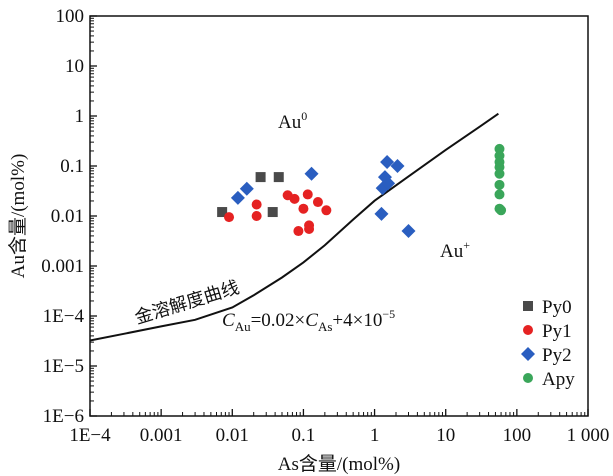  What do you see at coordinates (74, 66) in the screenshot?
I see `y-tick-label: 10` at bounding box center [74, 66].